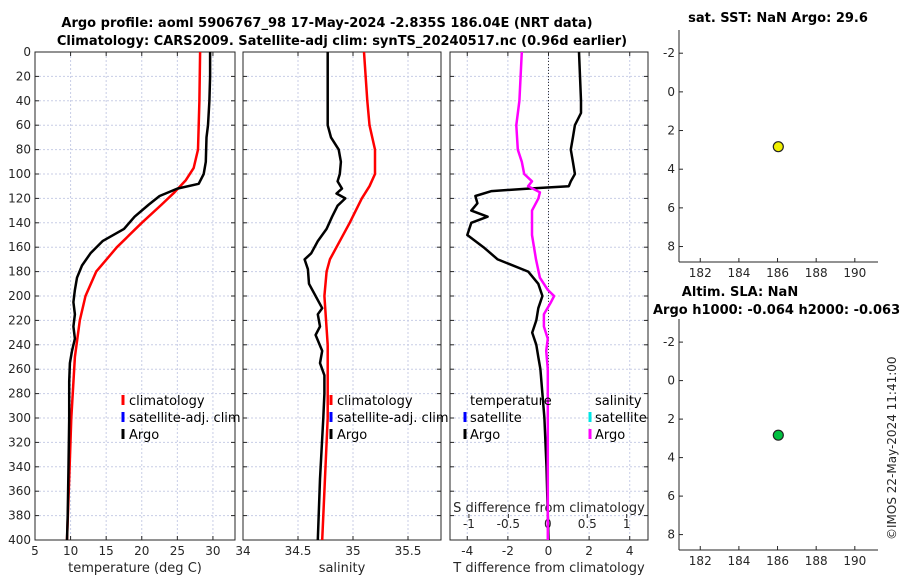 This screenshot has height=580, width=900. What do you see at coordinates (511, 401) in the screenshot?
I see `legend-header-temperature: temperature` at bounding box center [511, 401].